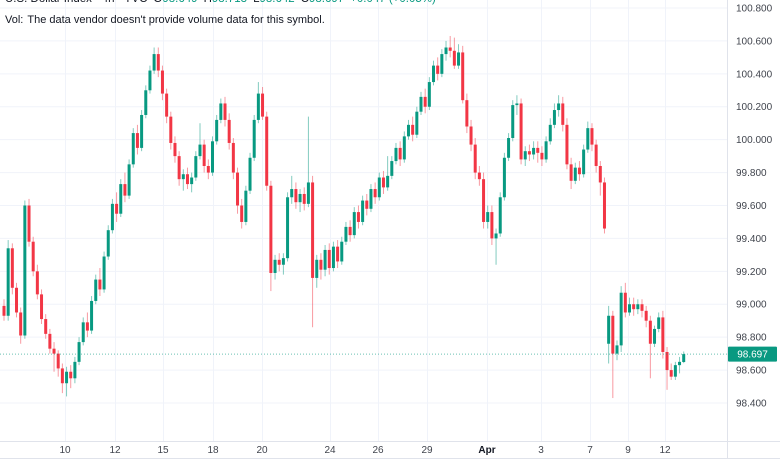  Describe the element at coordinates (115, 450) in the screenshot. I see `time-tick-label: 12` at that location.